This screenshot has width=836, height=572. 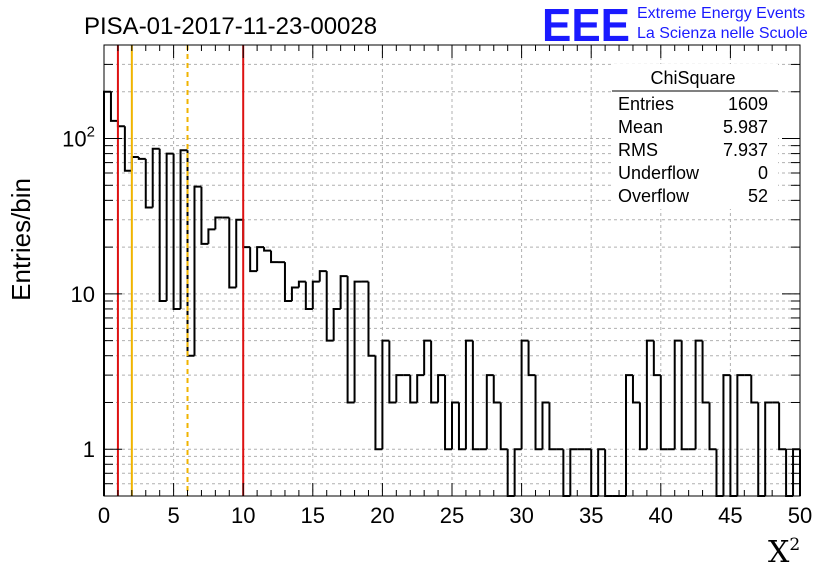 I want to click on threshold-lines, so click(x=180, y=270).